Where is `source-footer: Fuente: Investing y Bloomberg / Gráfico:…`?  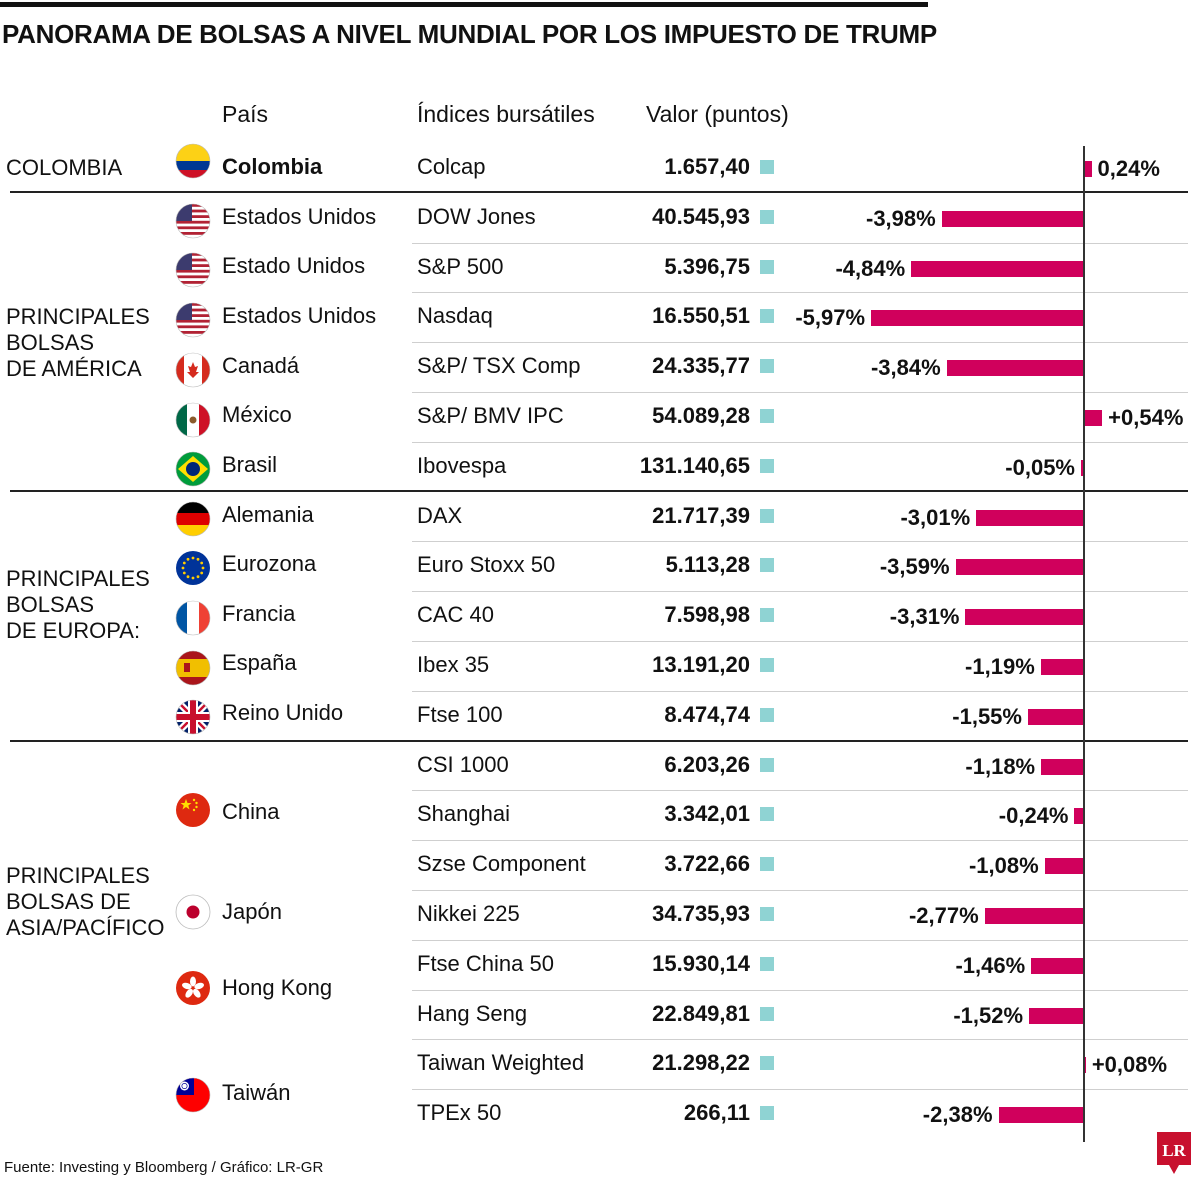
source-footer: Fuente: Investing y Bloomberg / Gráfico:… is located at coordinates (164, 1167).